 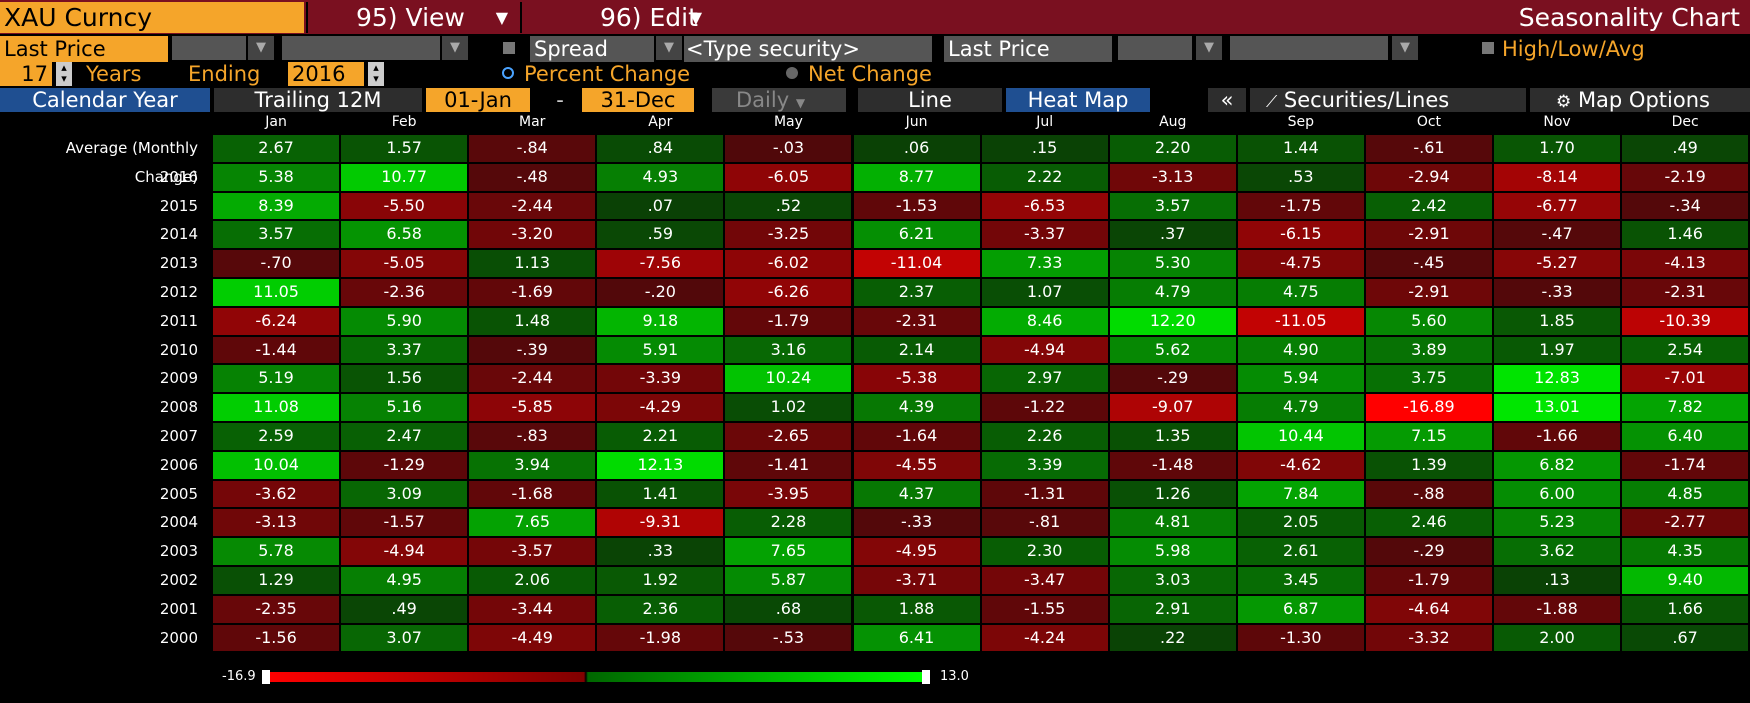 I want to click on heatmap-cell: -2.35, so click(x=276, y=609).